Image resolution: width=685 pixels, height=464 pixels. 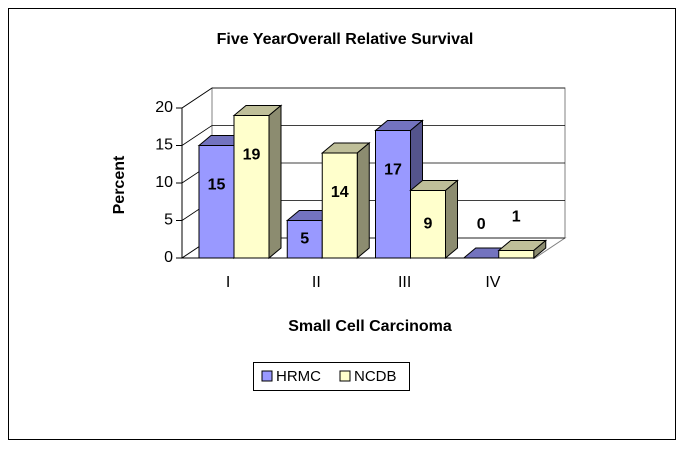 I want to click on data-label: 5, so click(x=304, y=238).